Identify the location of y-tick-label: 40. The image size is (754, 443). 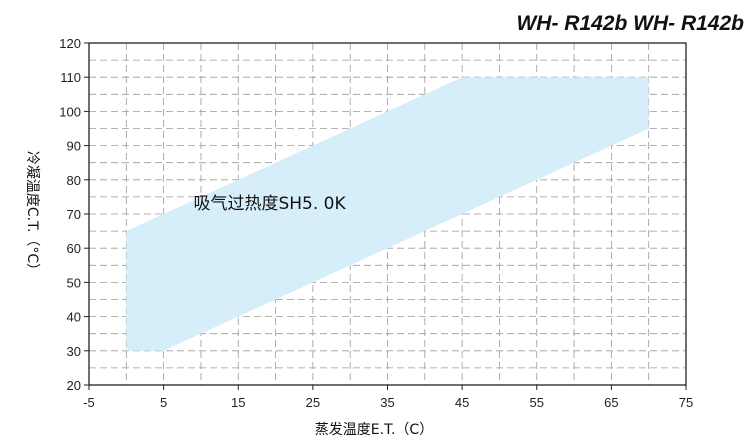
(74, 317).